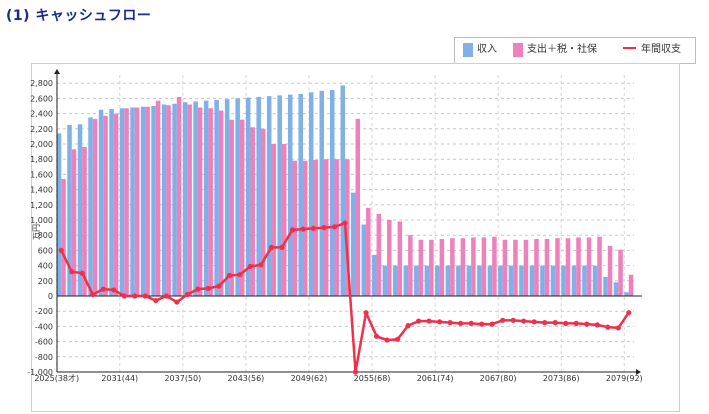  I want to click on y-tick-label: 600, so click(45, 250).